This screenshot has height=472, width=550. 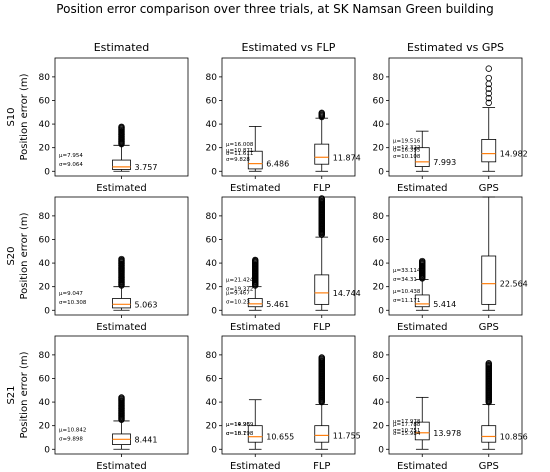 What do you see at coordinates (407, 151) in the screenshot?
I see `std-annotation: σ=16.395` at bounding box center [407, 151].